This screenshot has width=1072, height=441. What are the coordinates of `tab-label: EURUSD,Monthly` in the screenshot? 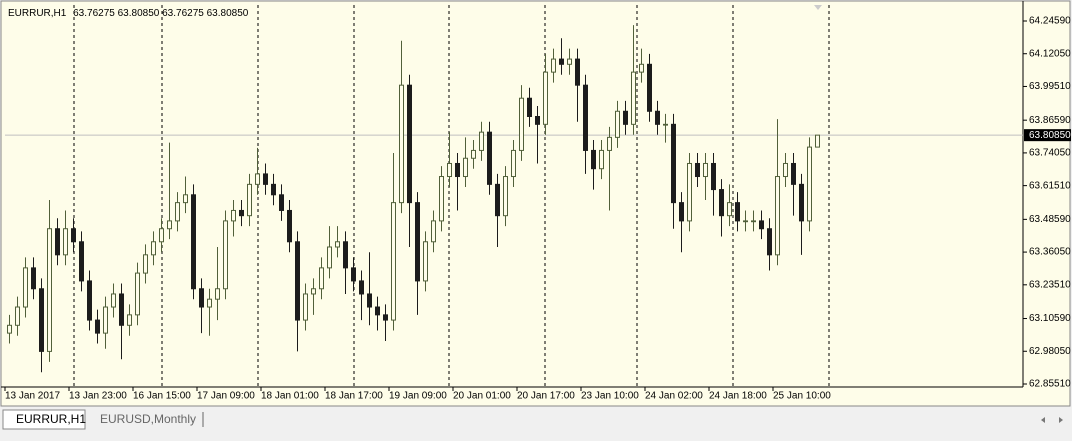 It's located at (148, 419).